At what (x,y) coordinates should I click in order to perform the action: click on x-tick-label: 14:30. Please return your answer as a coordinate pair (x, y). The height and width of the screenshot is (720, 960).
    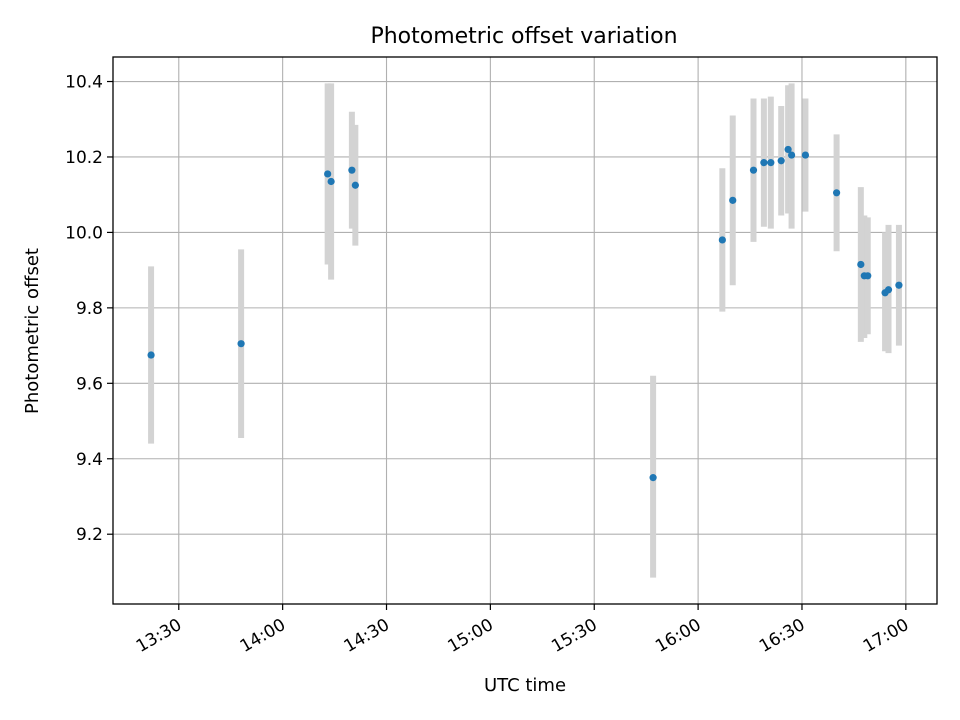
    Looking at the image, I should click on (367, 636).